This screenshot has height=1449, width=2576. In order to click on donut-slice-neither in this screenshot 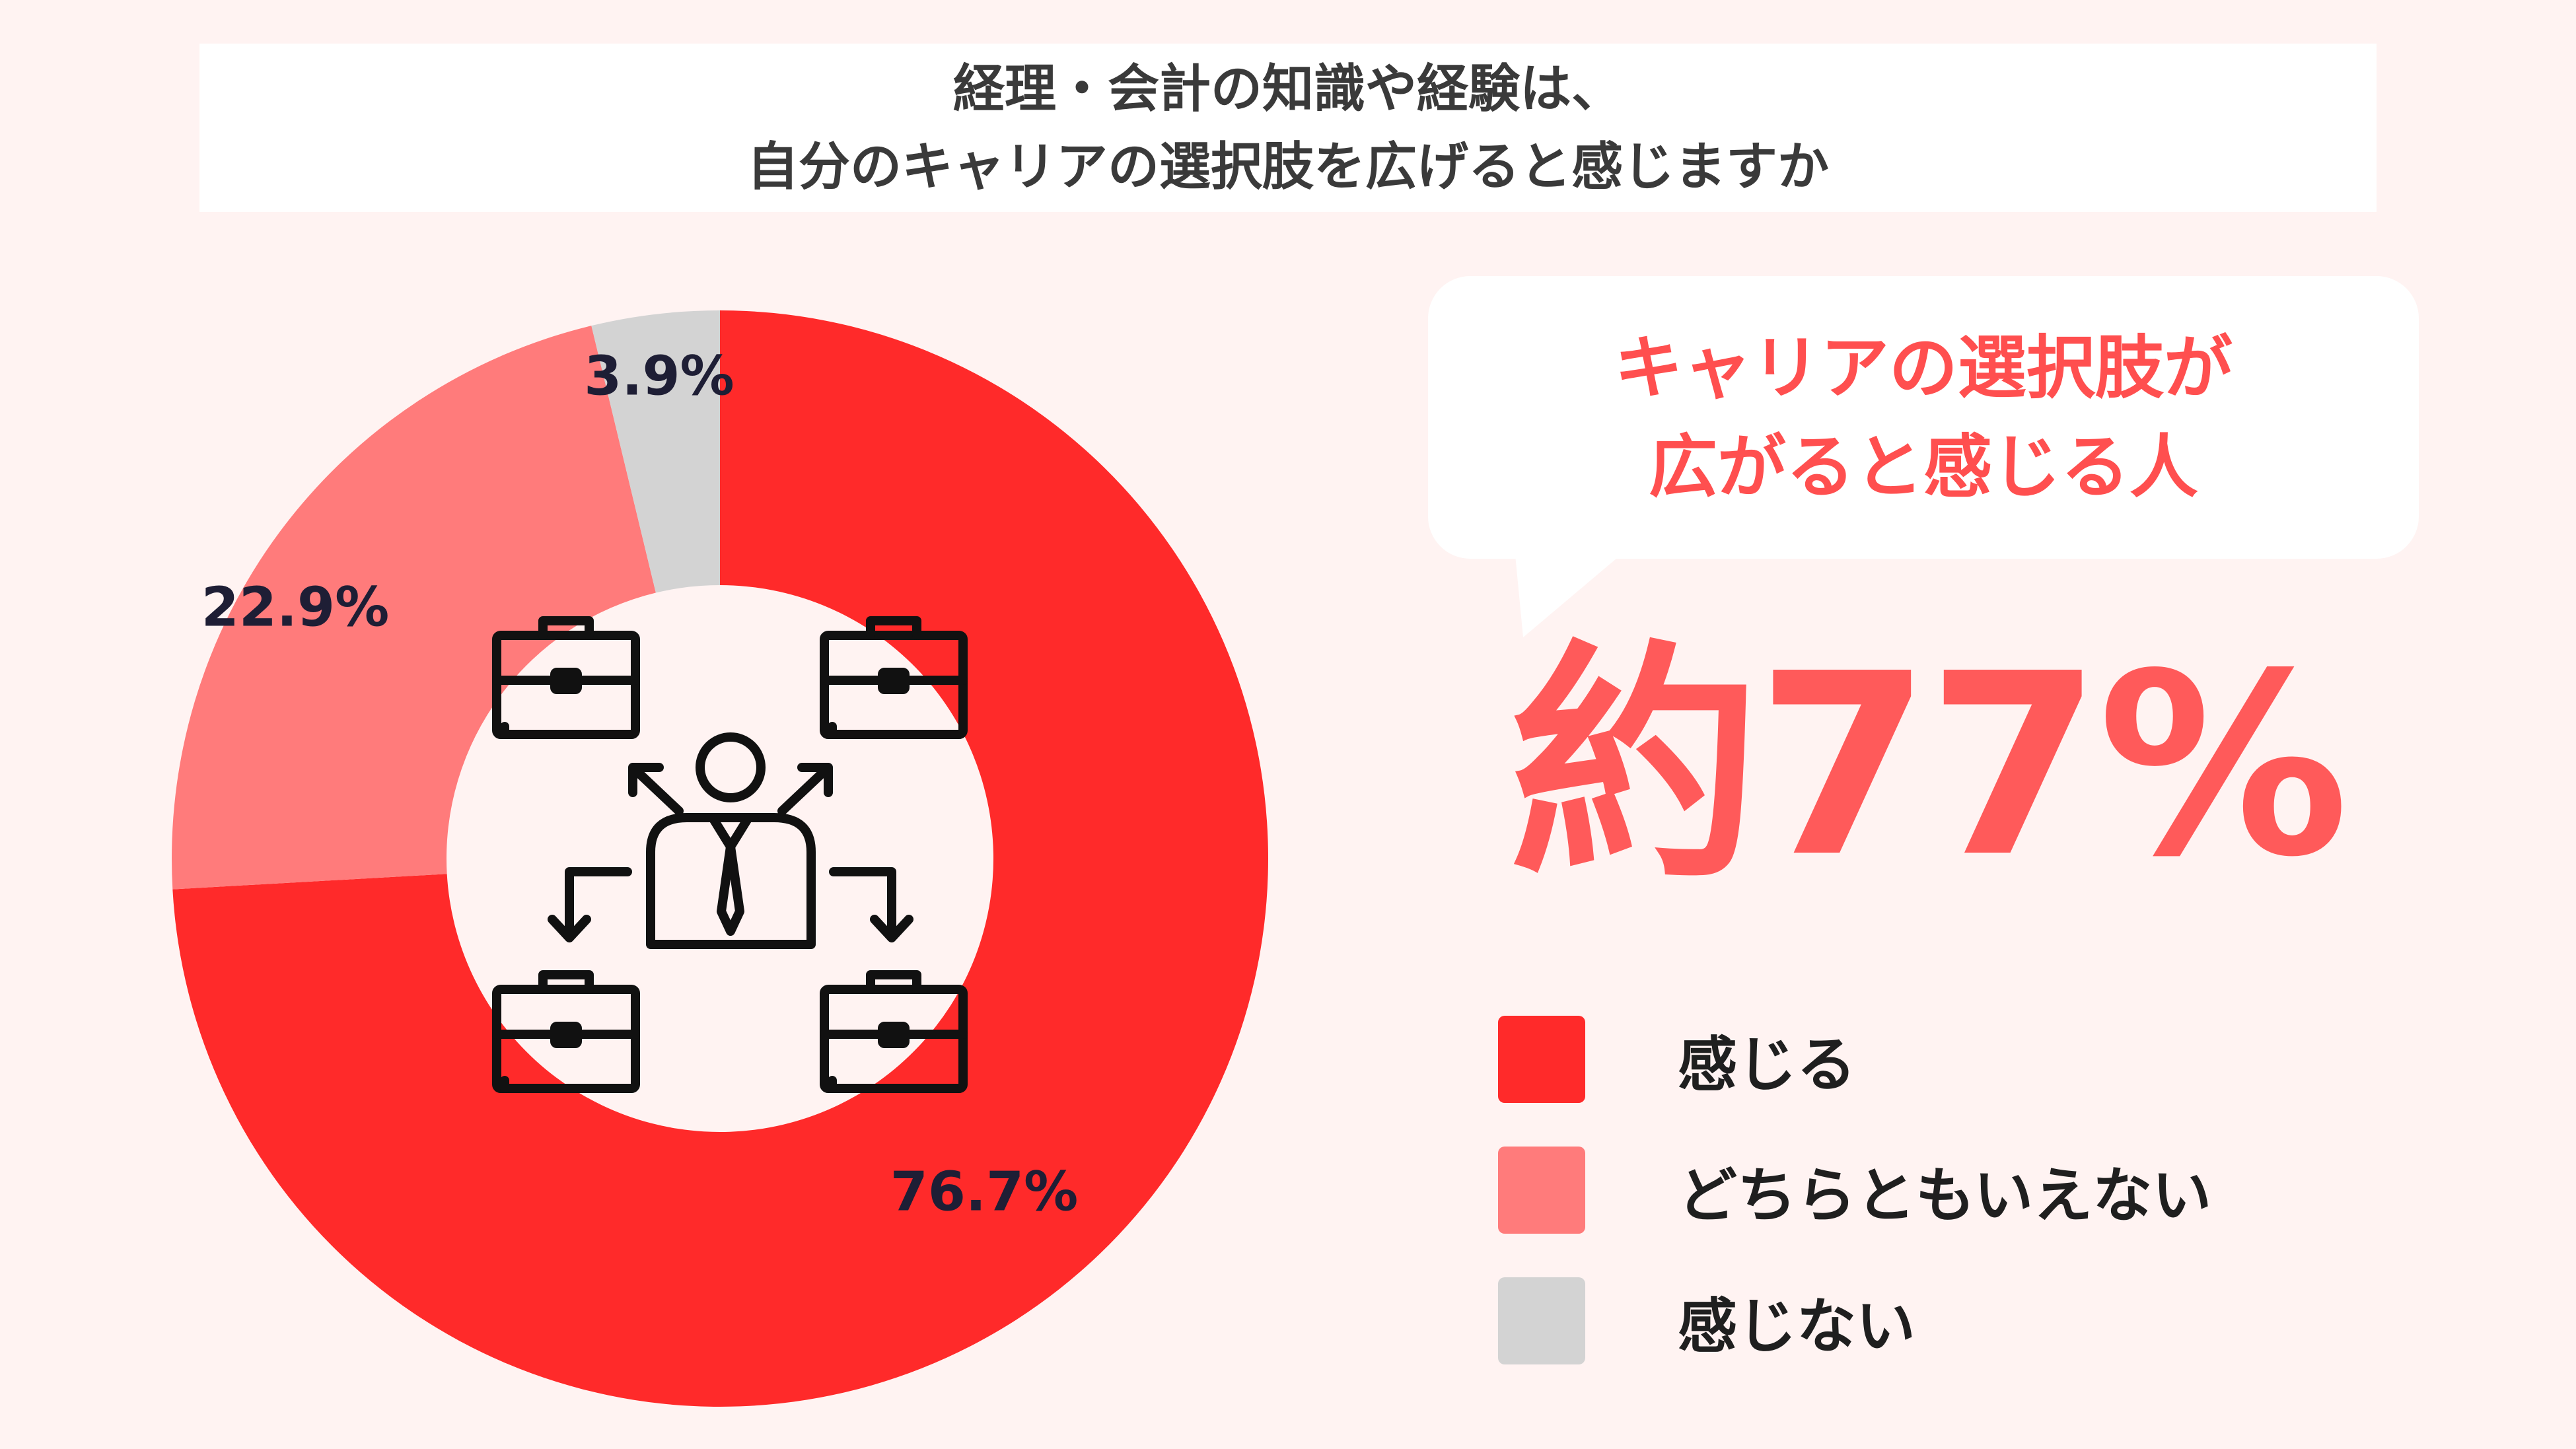, I will do `click(414, 608)`.